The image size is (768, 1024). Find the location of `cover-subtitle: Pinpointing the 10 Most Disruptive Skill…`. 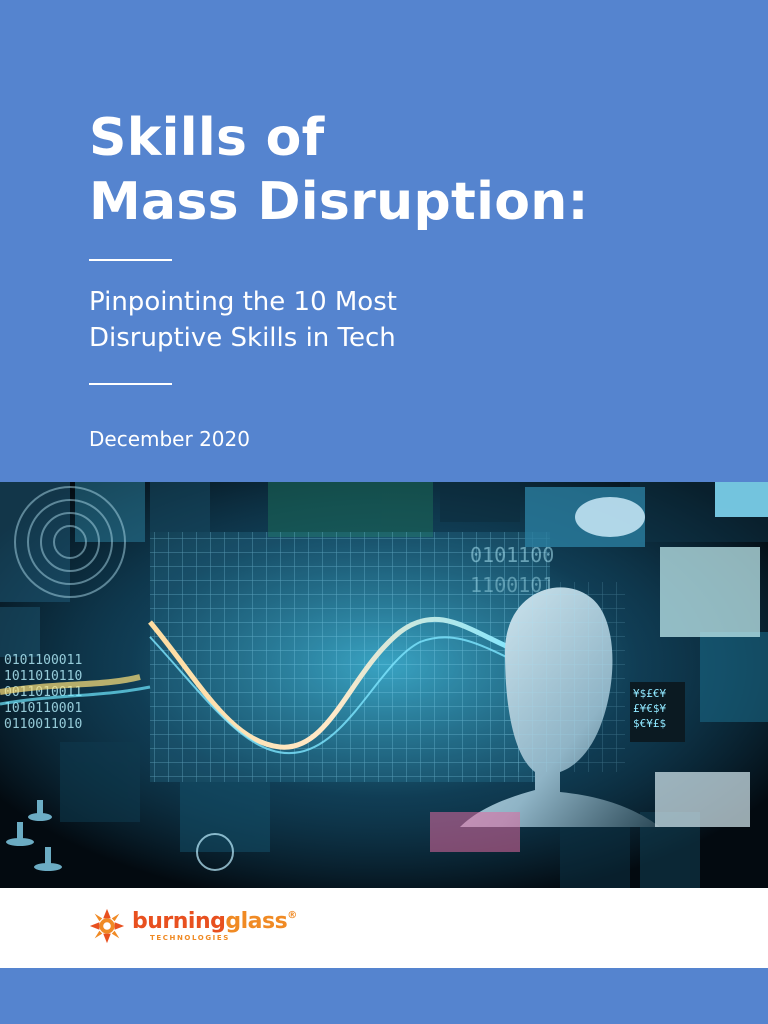

cover-subtitle: Pinpointing the 10 Most Disruptive Skill… is located at coordinates (243, 320).